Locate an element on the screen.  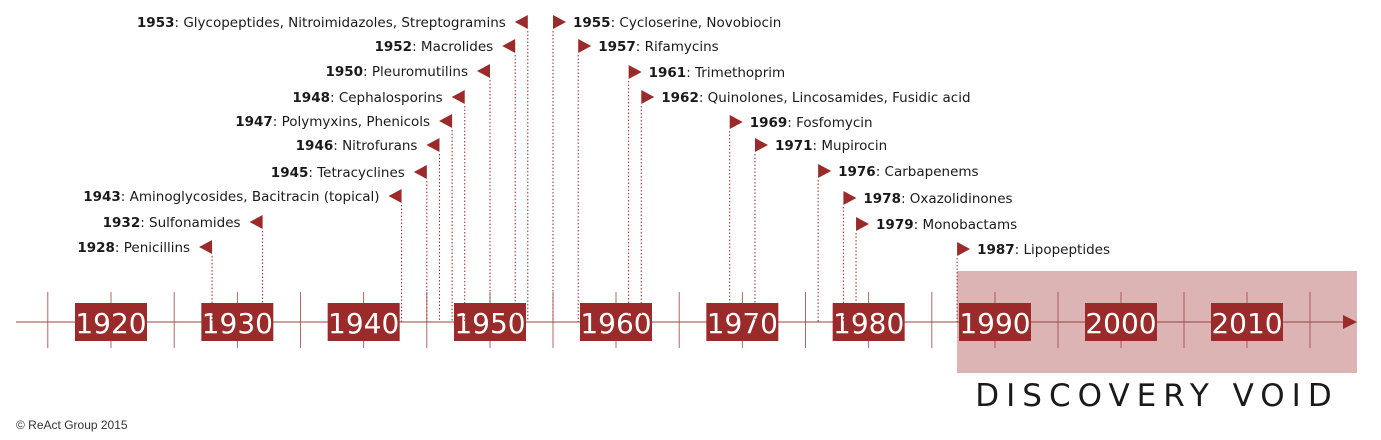
event-year: 1962 is located at coordinates (680, 98).